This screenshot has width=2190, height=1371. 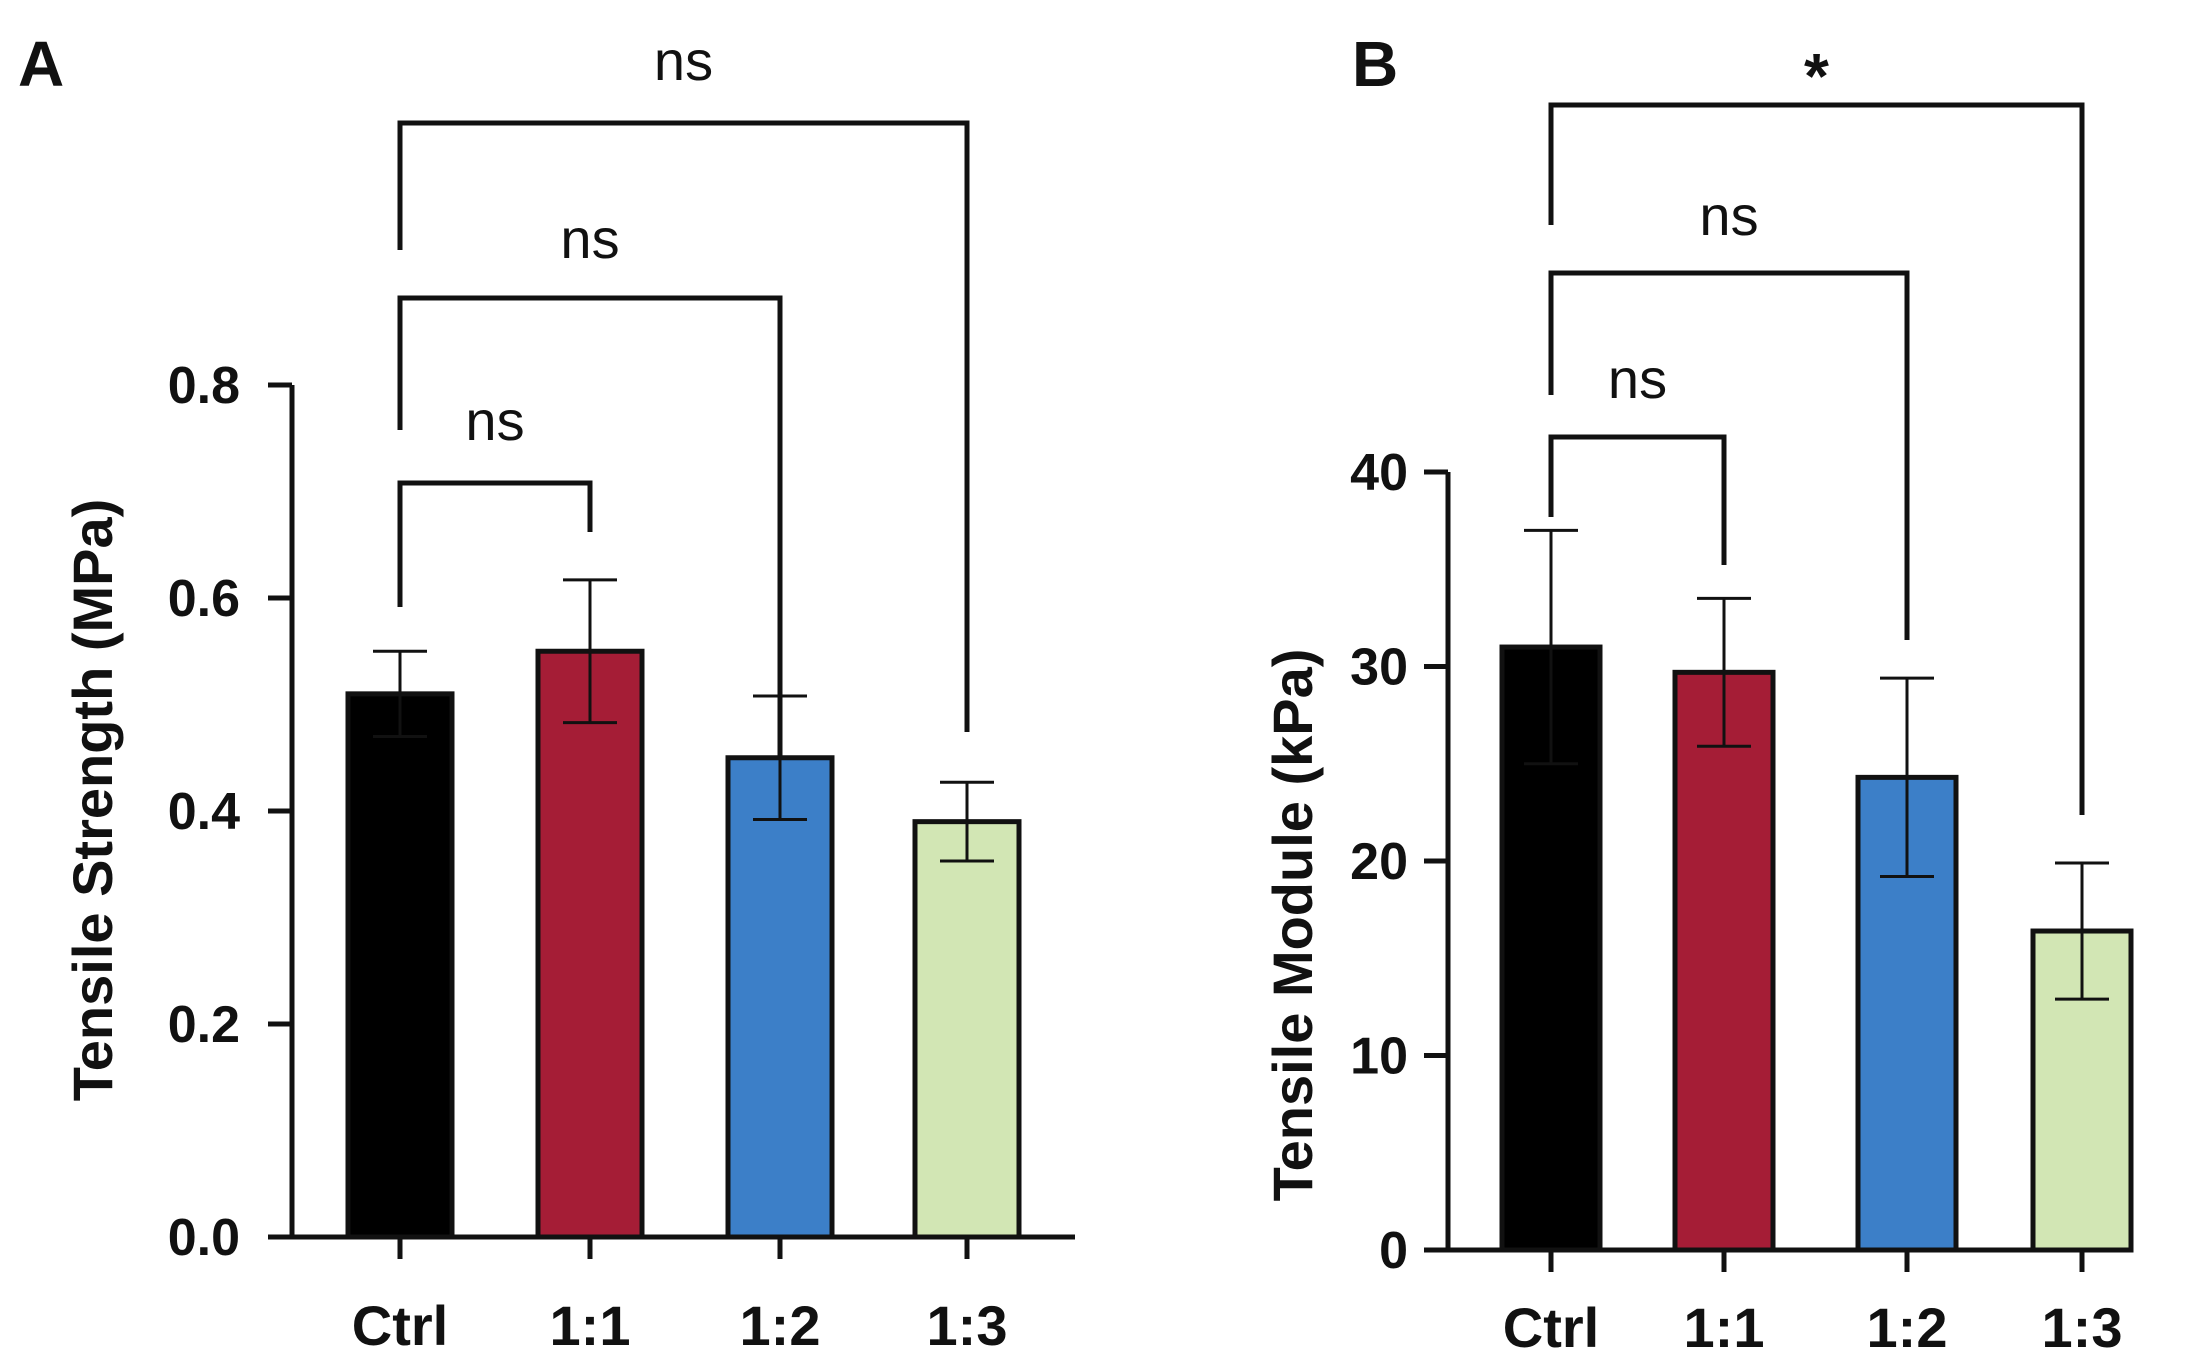 I want to click on panel-a-y-tick-label: 0.8, so click(x=204, y=386).